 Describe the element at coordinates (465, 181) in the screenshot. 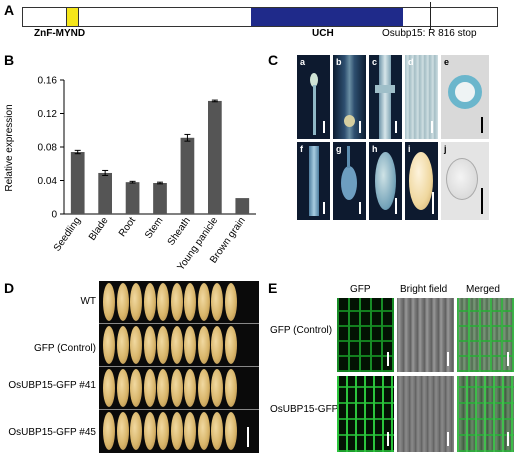

I see `photo-j-endosperm: j` at that location.